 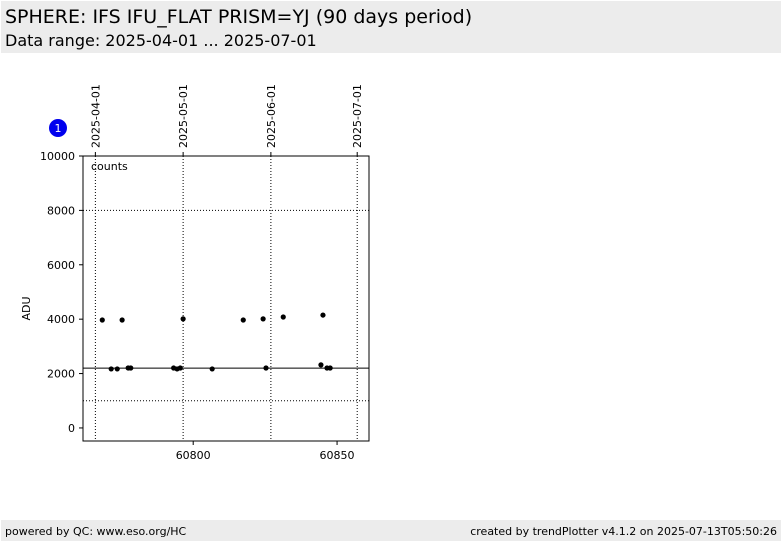 What do you see at coordinates (109, 166) in the screenshot?
I see `annotation: counts` at bounding box center [109, 166].